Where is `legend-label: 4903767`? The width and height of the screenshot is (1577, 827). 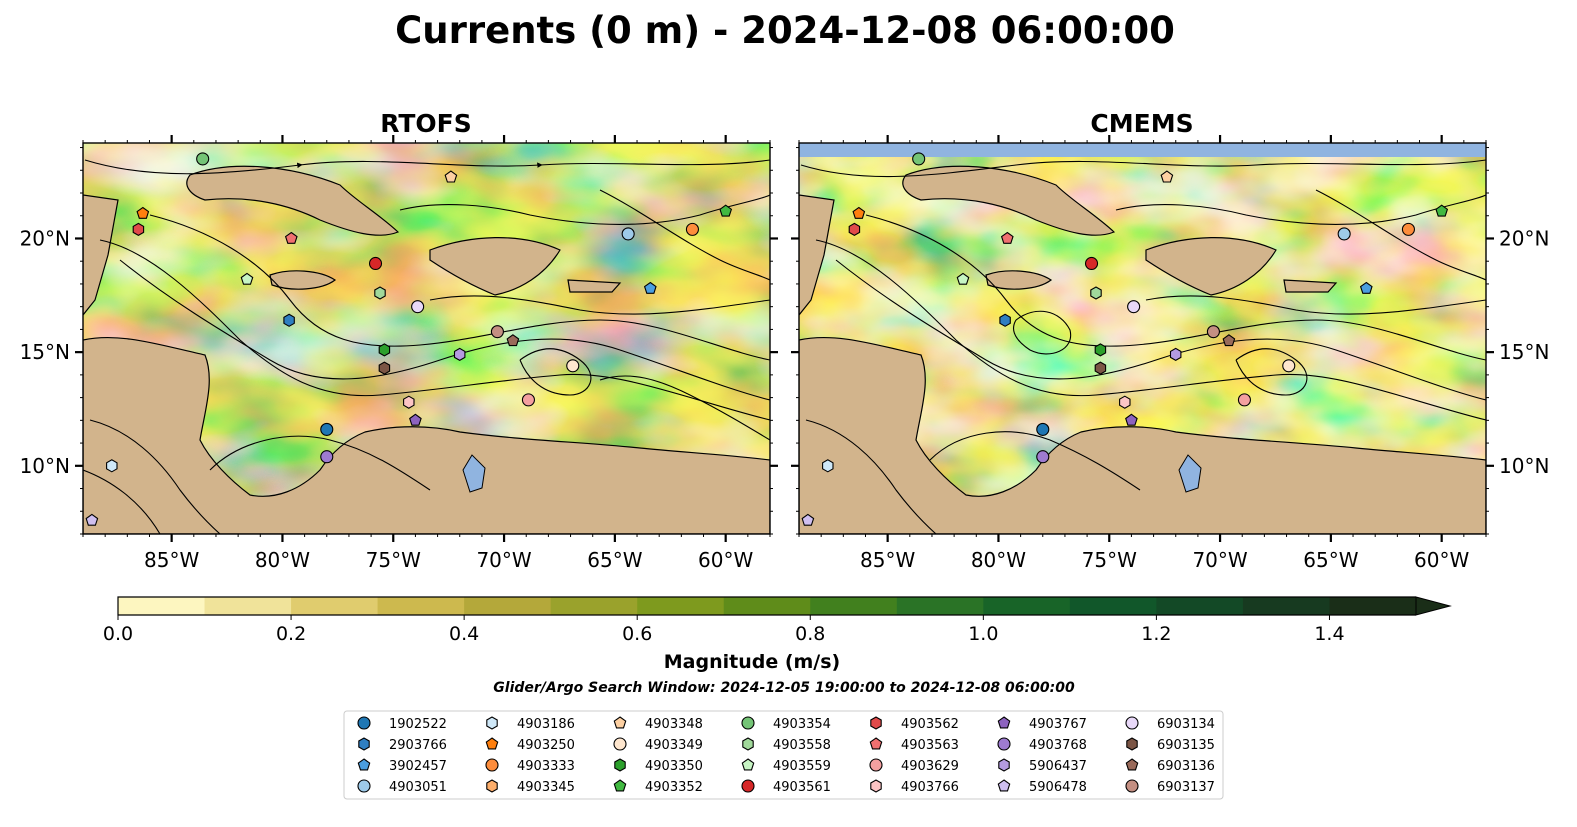 legend-label: 4903767 is located at coordinates (1058, 724).